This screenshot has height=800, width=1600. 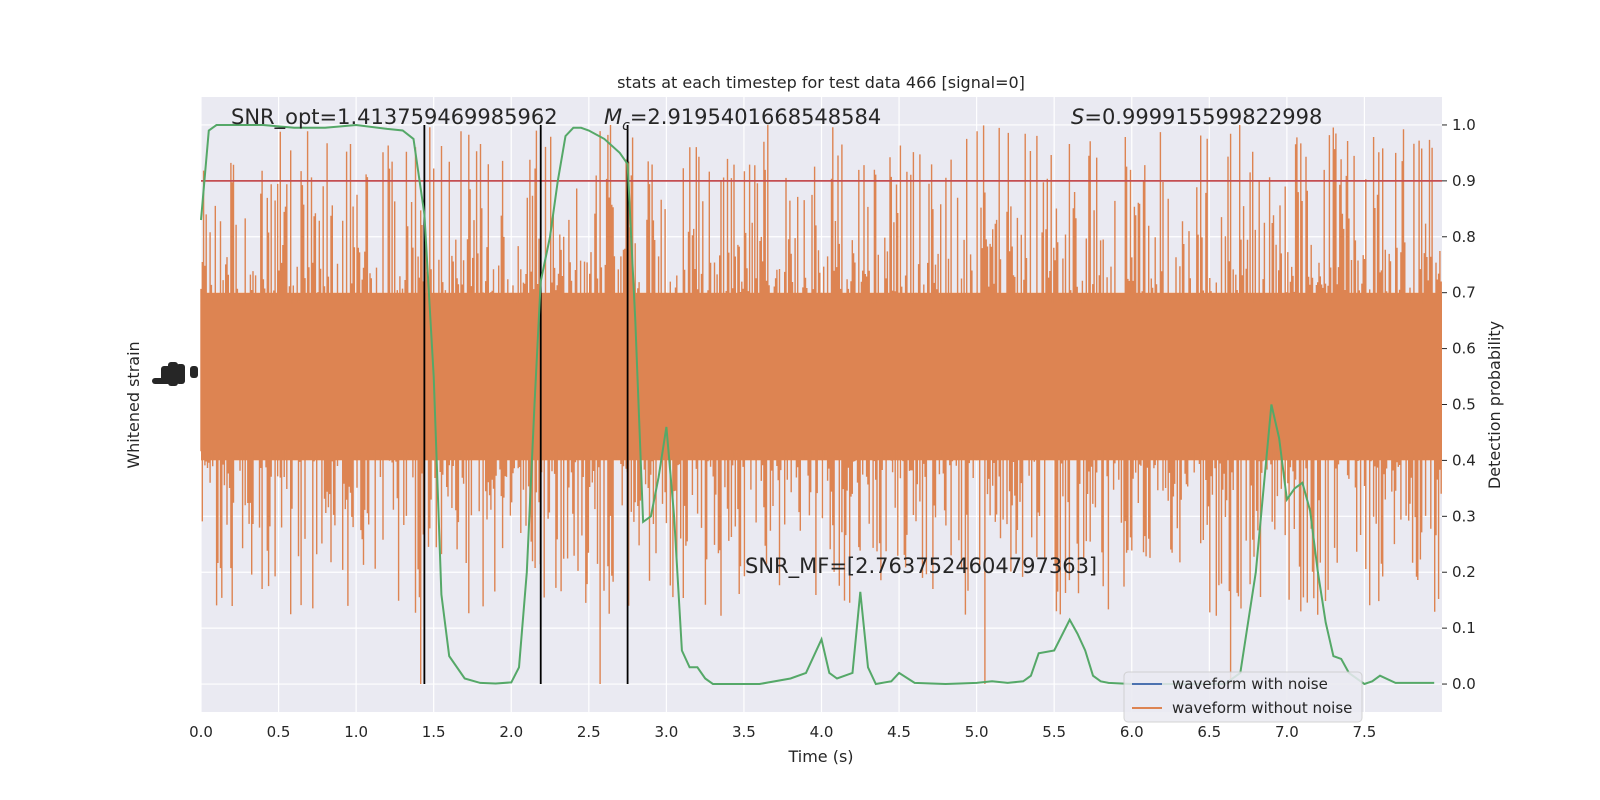 What do you see at coordinates (666, 732) in the screenshot?
I see `x-tick-label: 3.0` at bounding box center [666, 732].